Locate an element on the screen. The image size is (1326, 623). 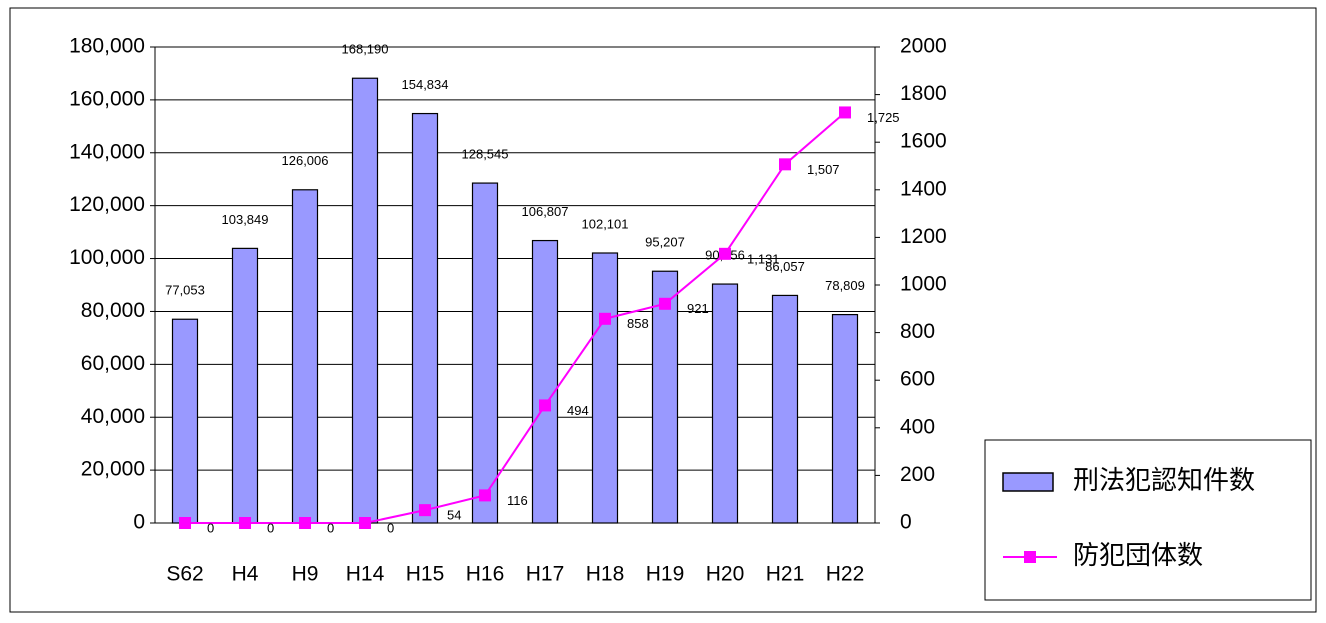
legend-box is located at coordinates (1148, 520).